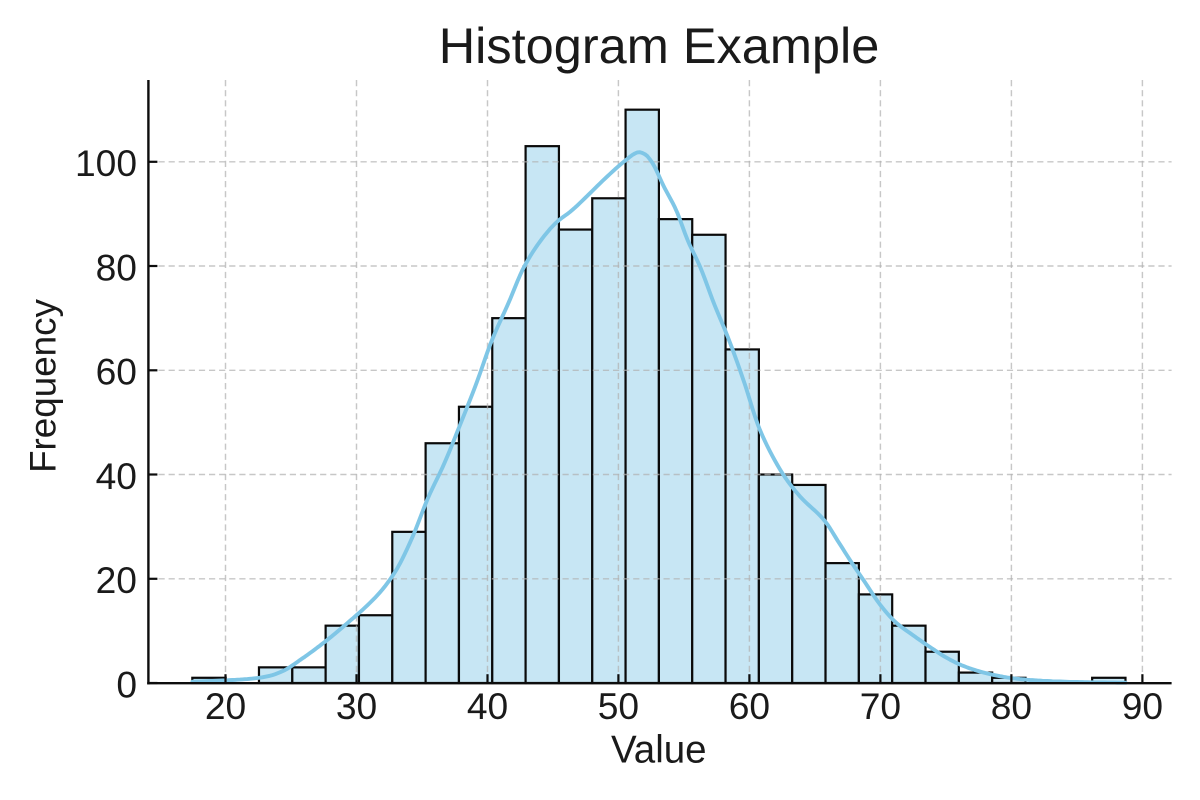 The height and width of the screenshot is (800, 1200). I want to click on svg-text: Value, so click(659, 750).